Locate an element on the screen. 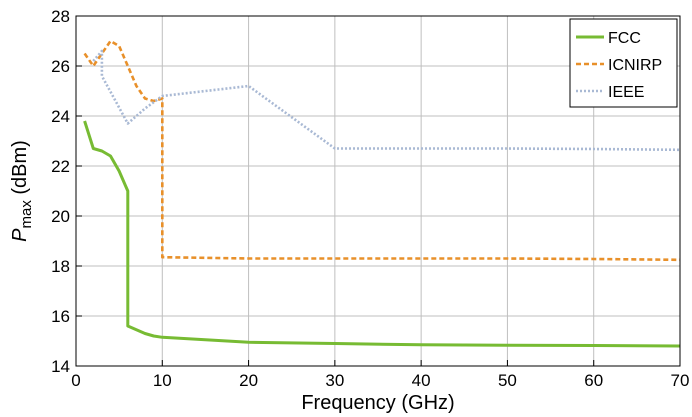  x-tick-label: 30 is located at coordinates (334, 380).